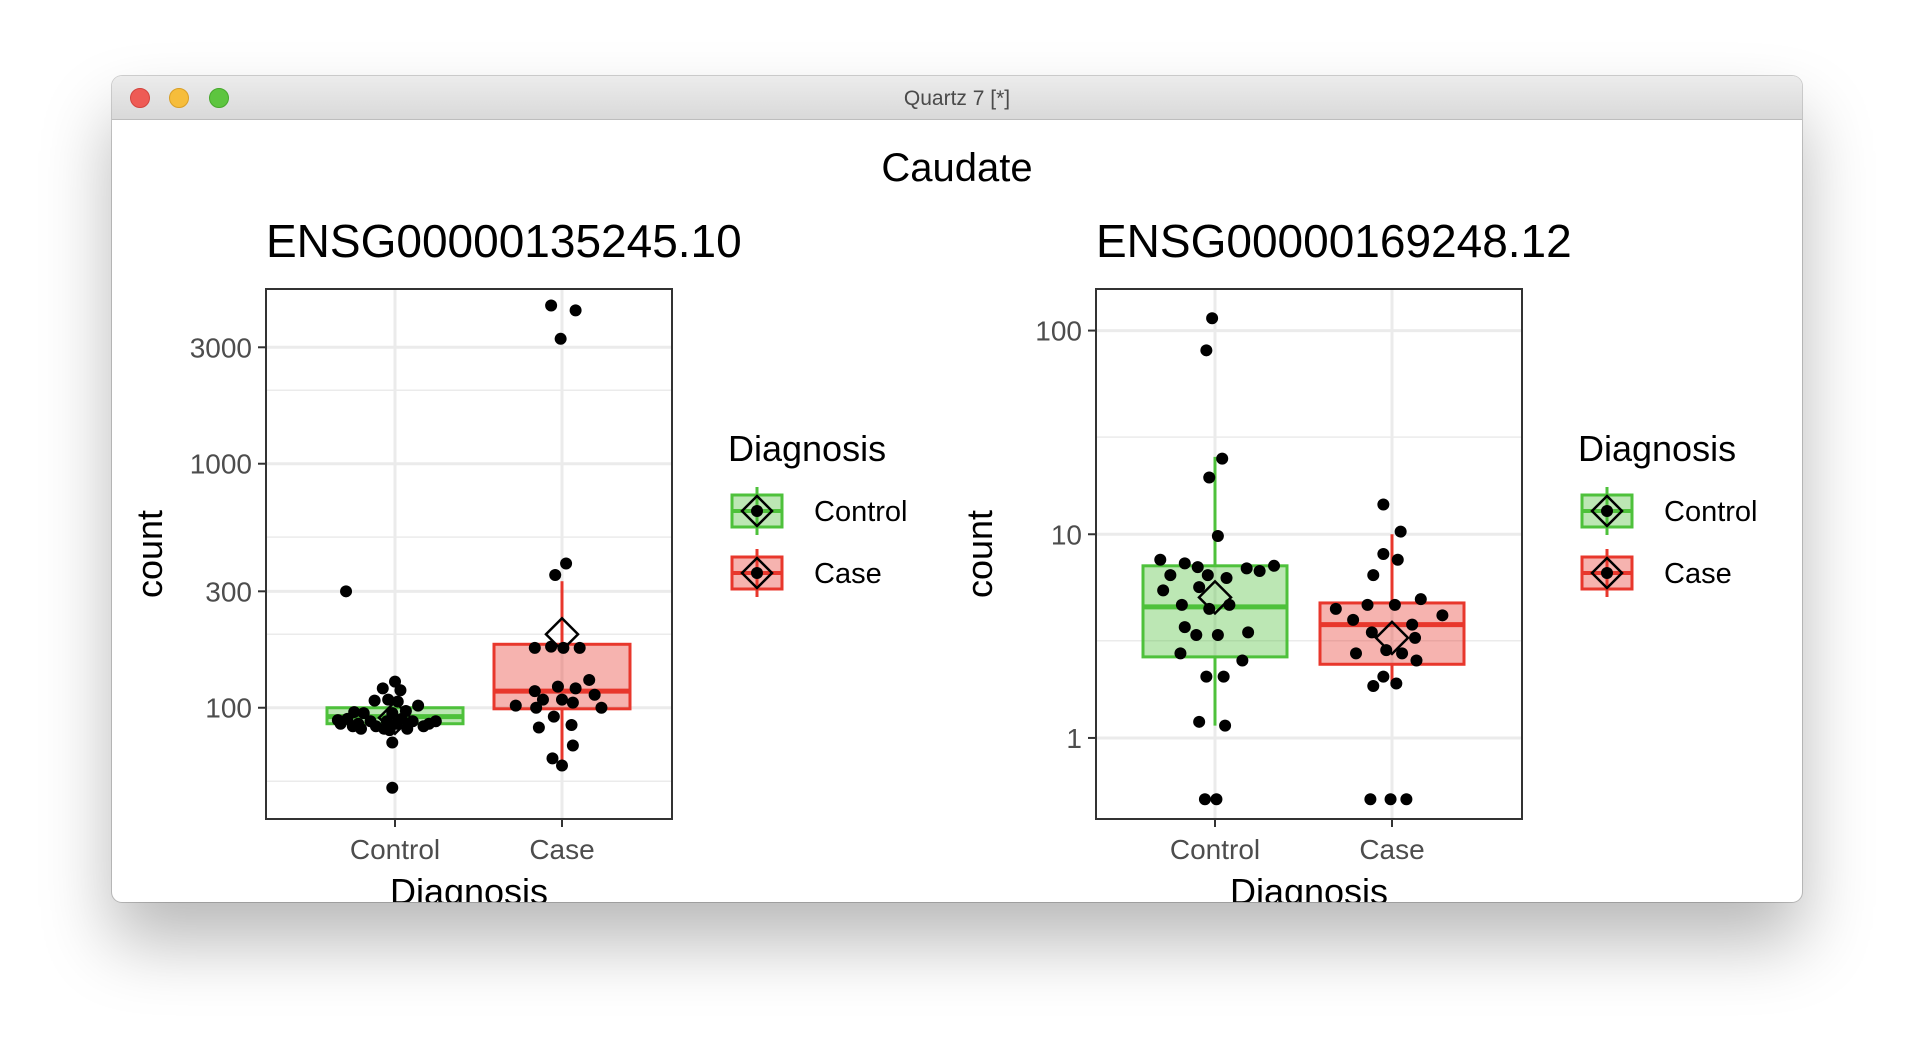  Describe the element at coordinates (807, 448) in the screenshot. I see `legend-title: Diagnosis` at that location.